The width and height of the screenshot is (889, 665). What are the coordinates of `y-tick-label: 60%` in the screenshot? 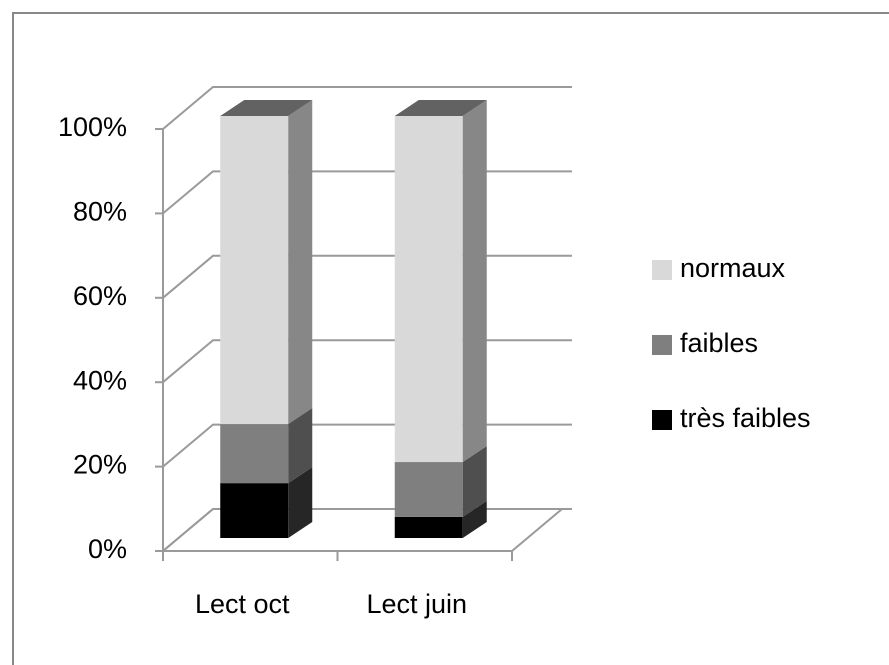 It's located at (100, 296).